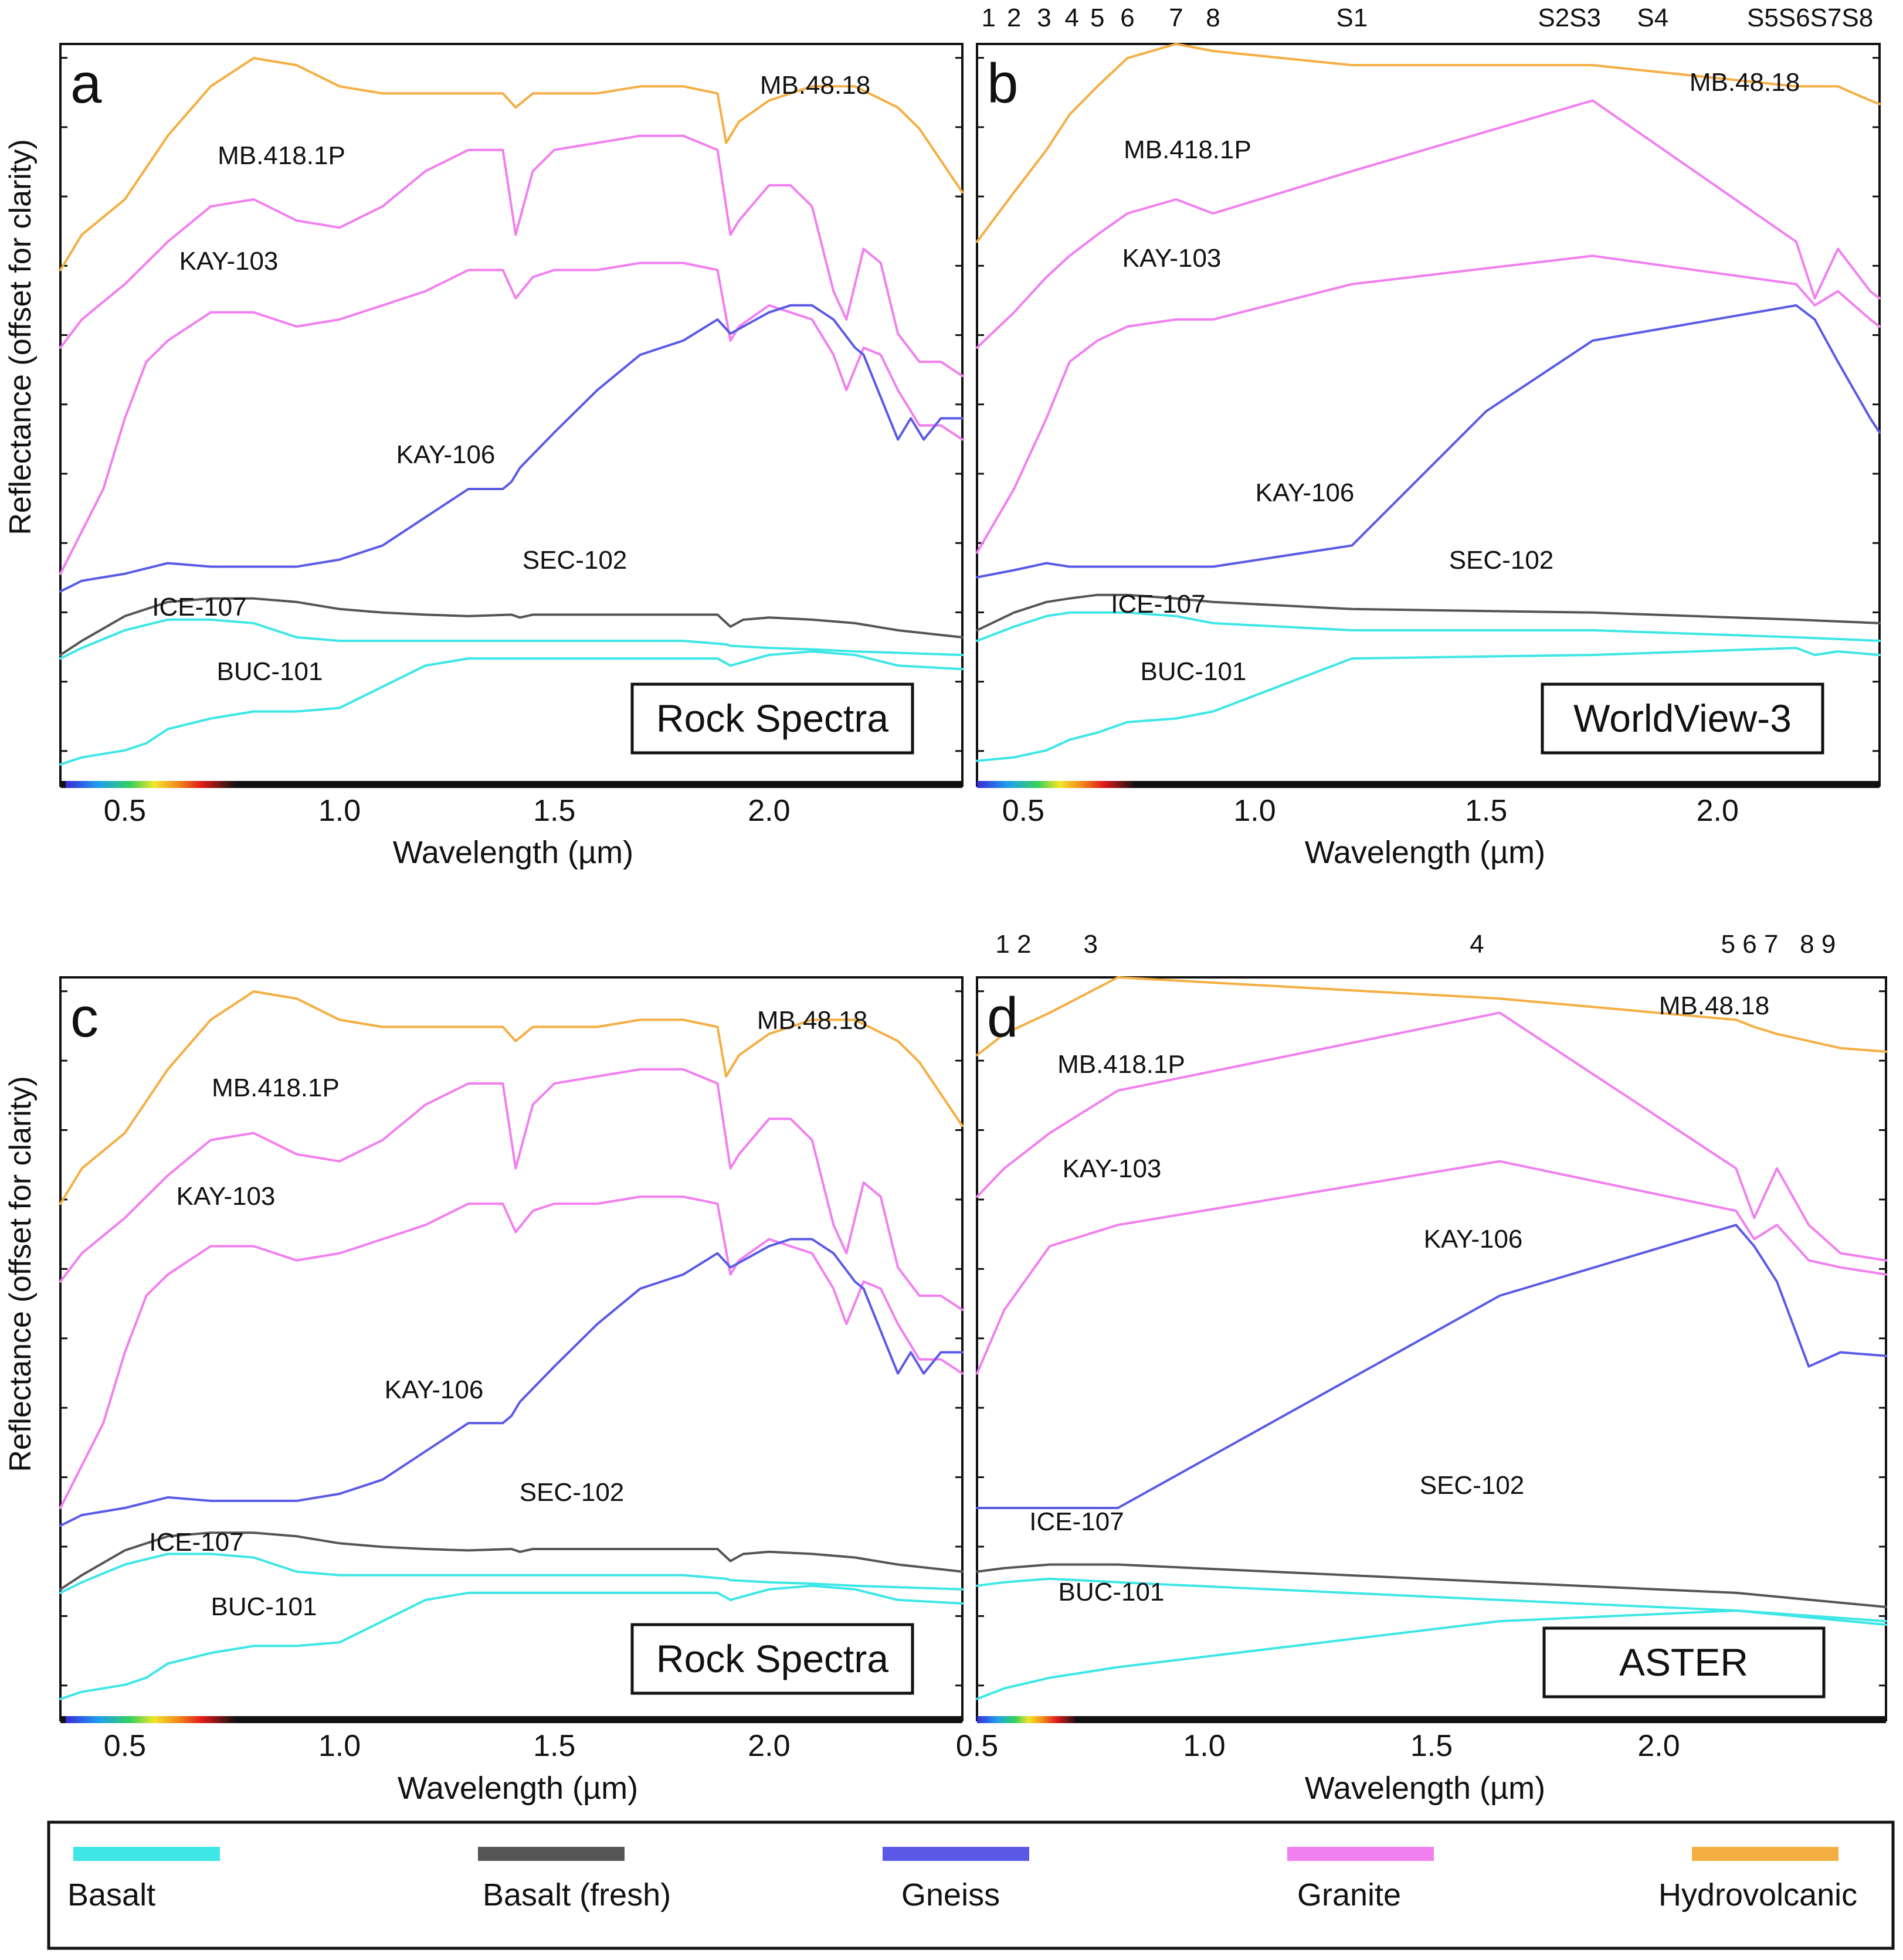  I want to click on legend-item-gneiss: Gneiss, so click(956, 1880).